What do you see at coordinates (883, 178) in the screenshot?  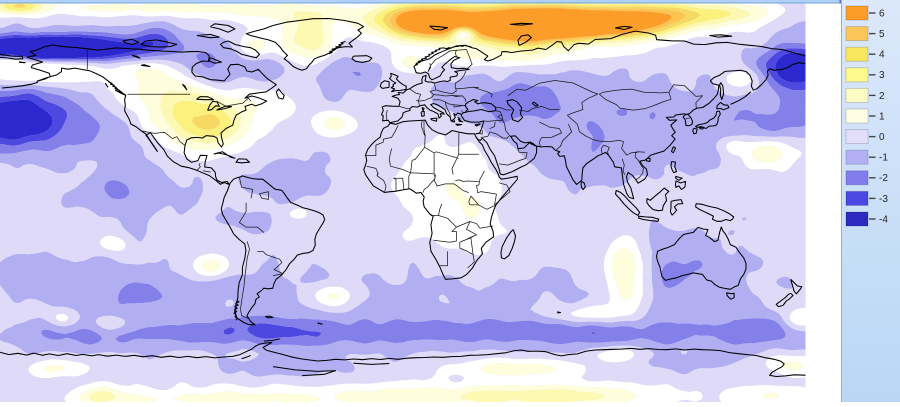 I see `svg-text: -2` at bounding box center [883, 178].